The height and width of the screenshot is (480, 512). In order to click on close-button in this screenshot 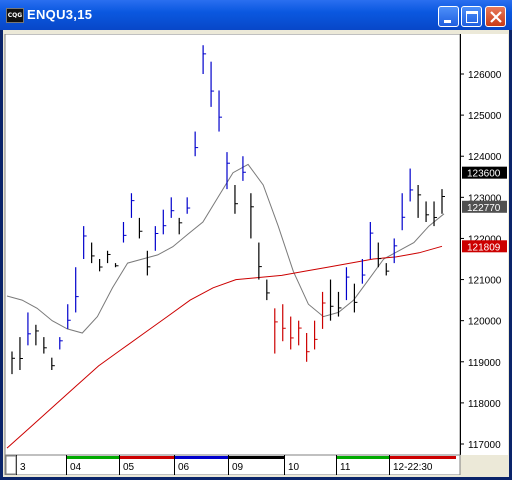, I will do `click(495, 16)`.